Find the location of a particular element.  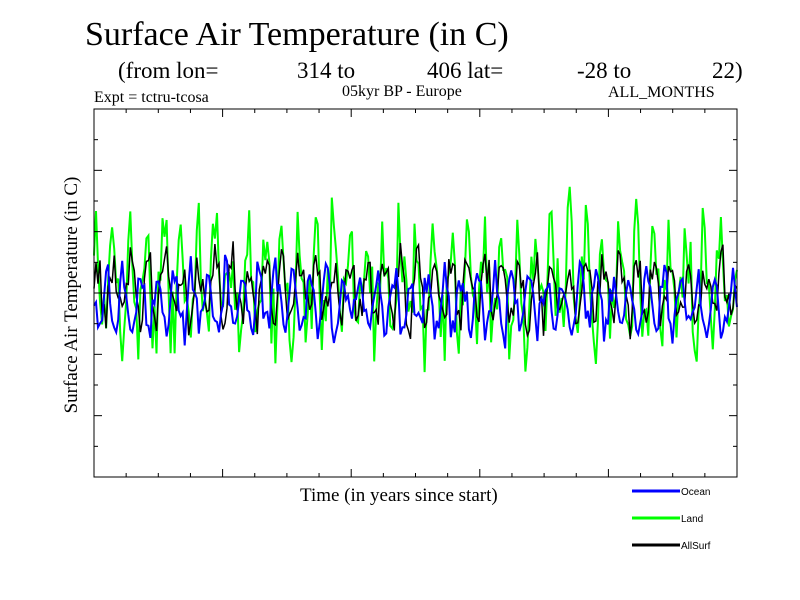

legend-label-allsurf: AllSurf is located at coordinates (696, 546).